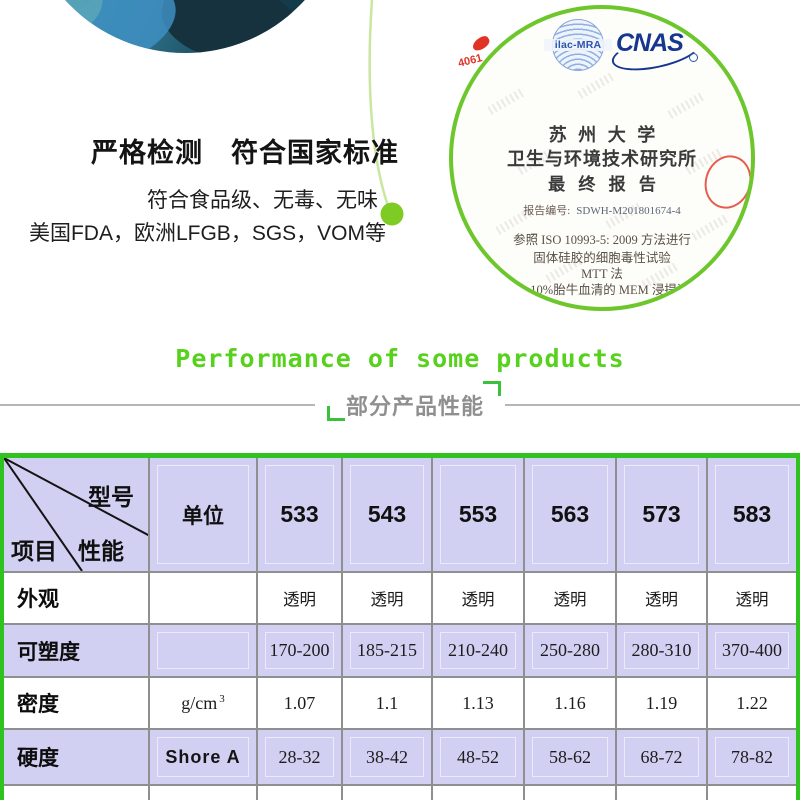 The height and width of the screenshot is (800, 800). I want to click on product-photo-circle, so click(185, 26).